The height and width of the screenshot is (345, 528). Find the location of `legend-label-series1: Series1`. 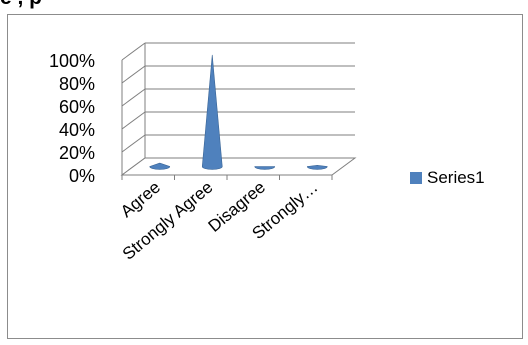

legend-label-series1: Series1 is located at coordinates (456, 177).